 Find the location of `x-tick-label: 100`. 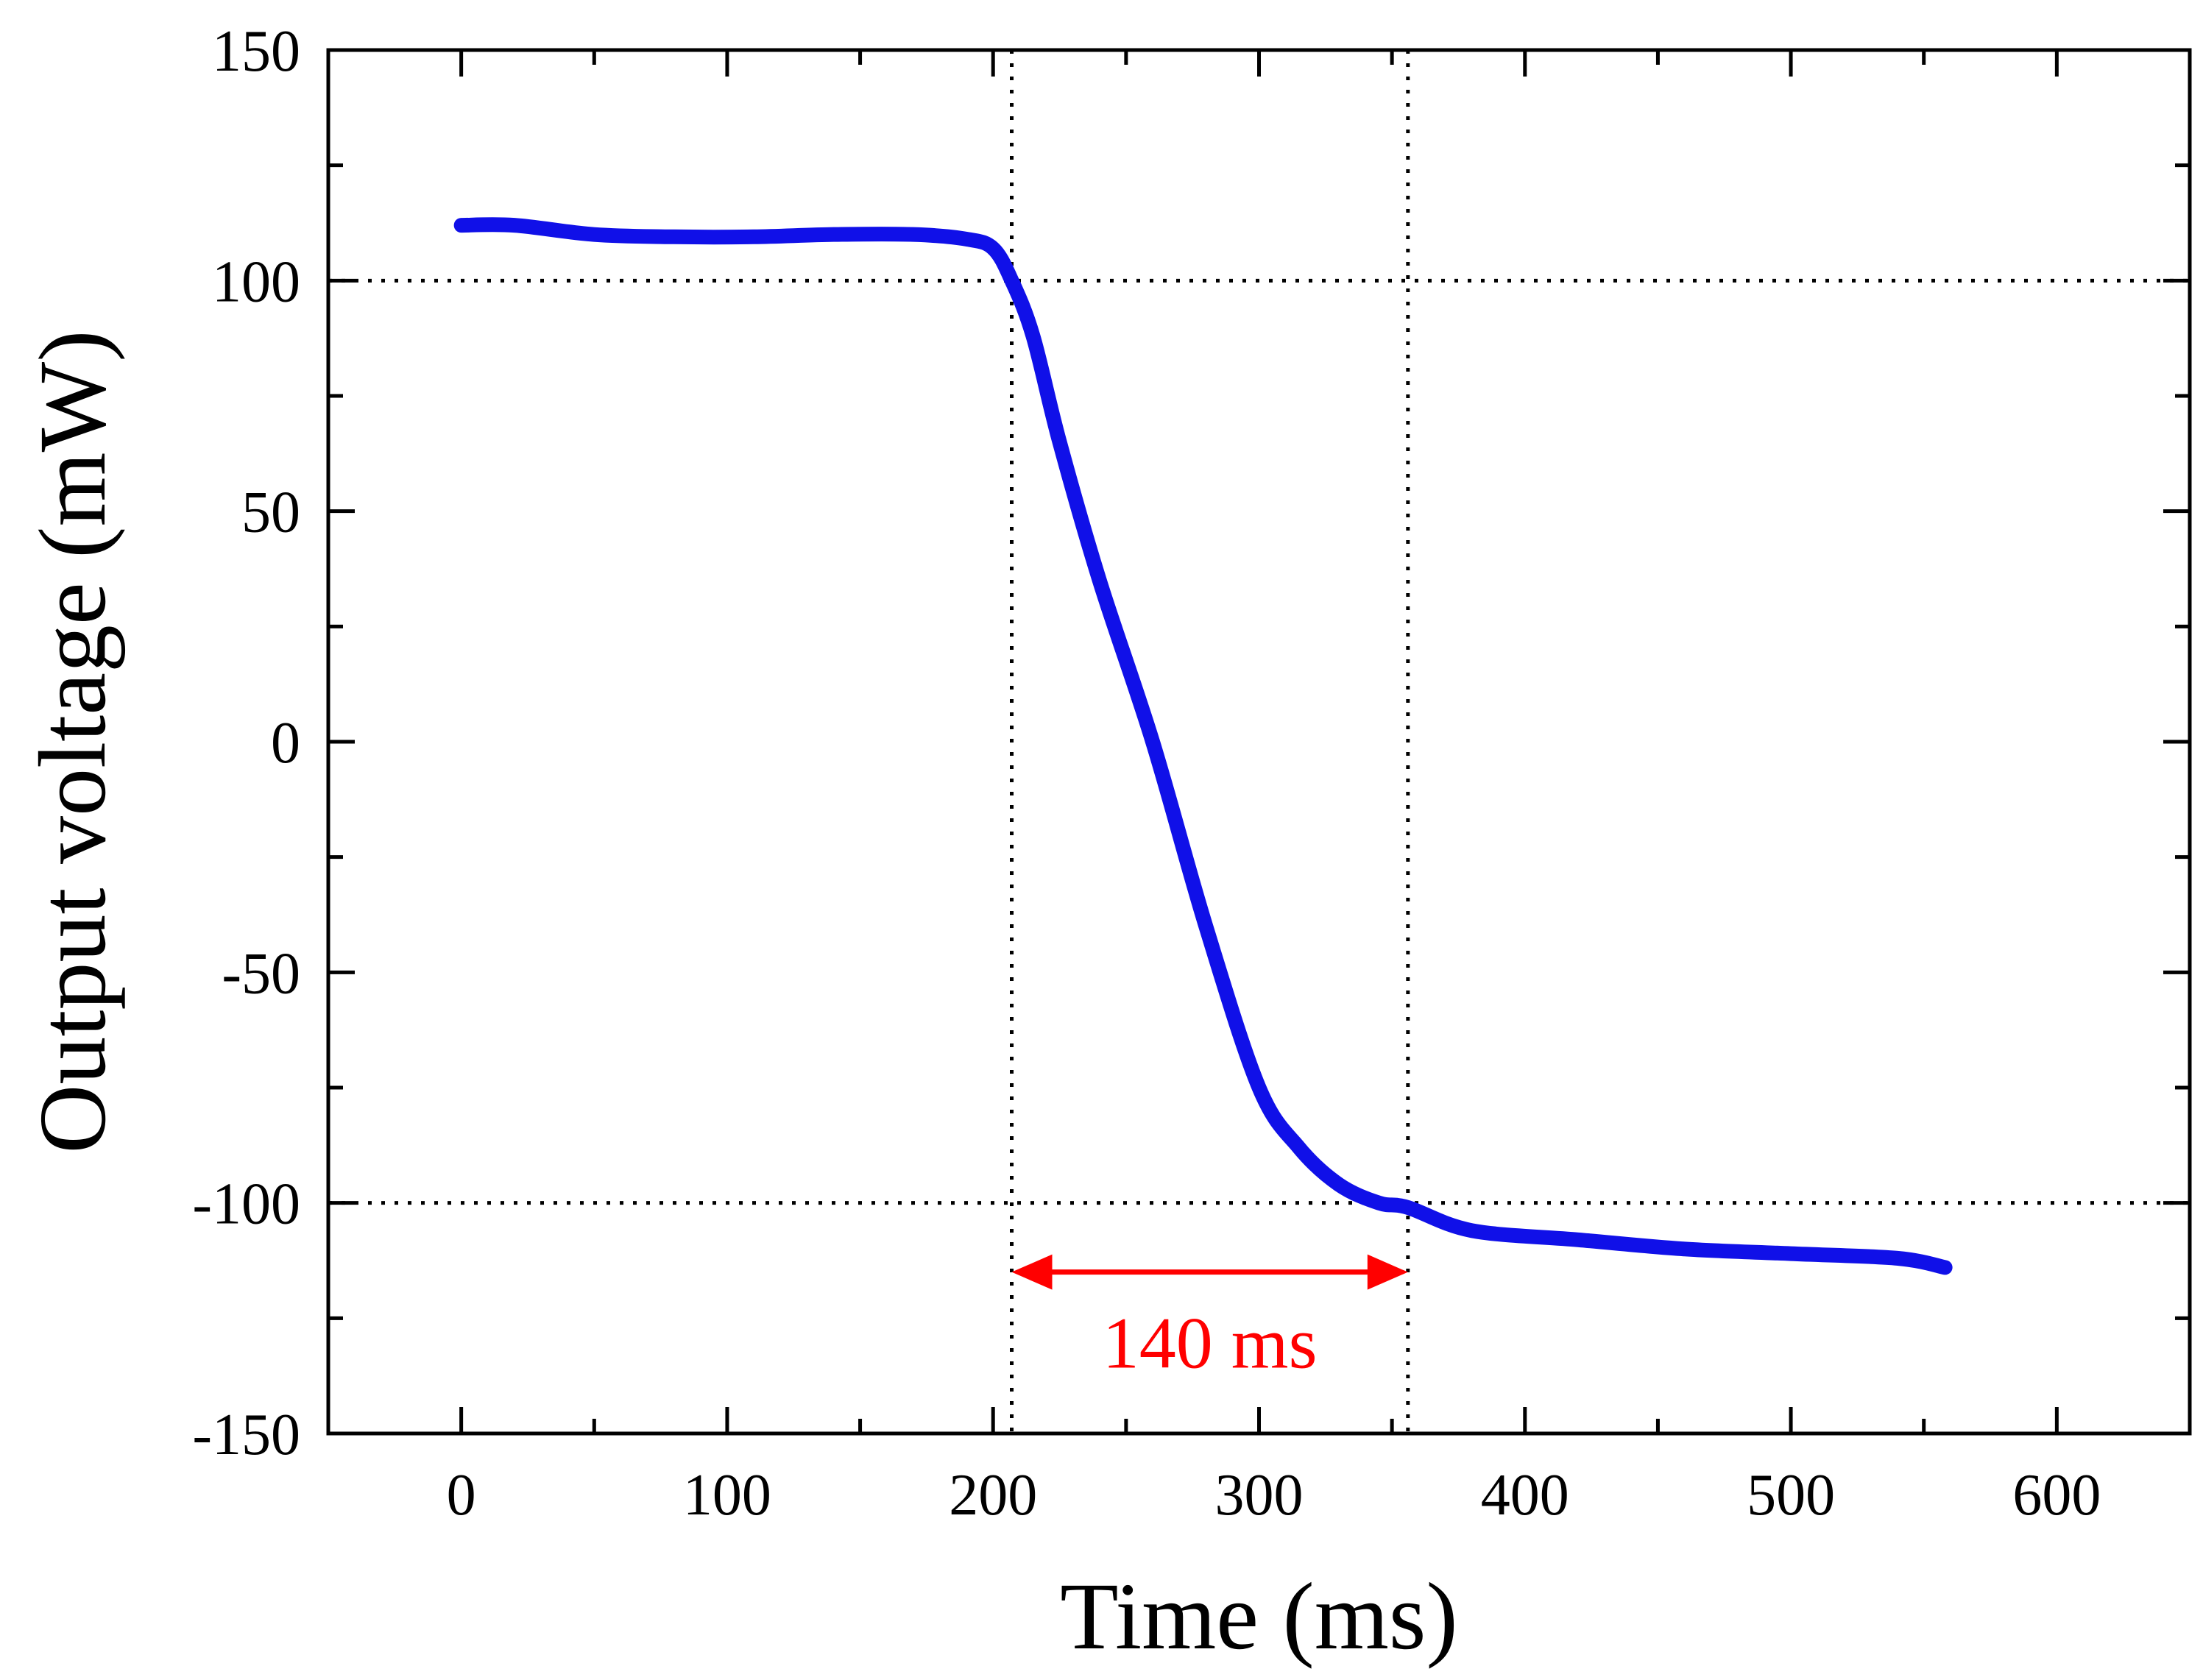

x-tick-label: 100 is located at coordinates (727, 1495).